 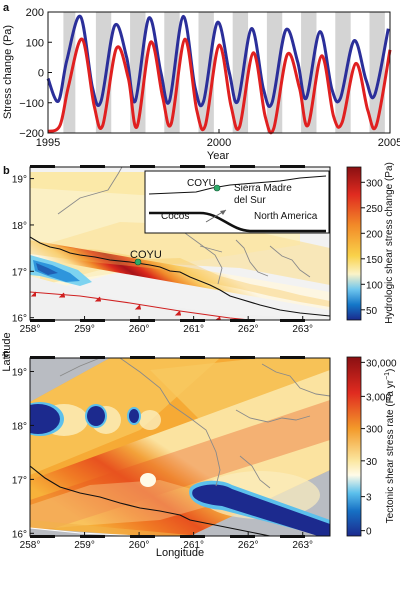 I want to click on xtick-label-a-0: 1995, so click(x=48, y=143).